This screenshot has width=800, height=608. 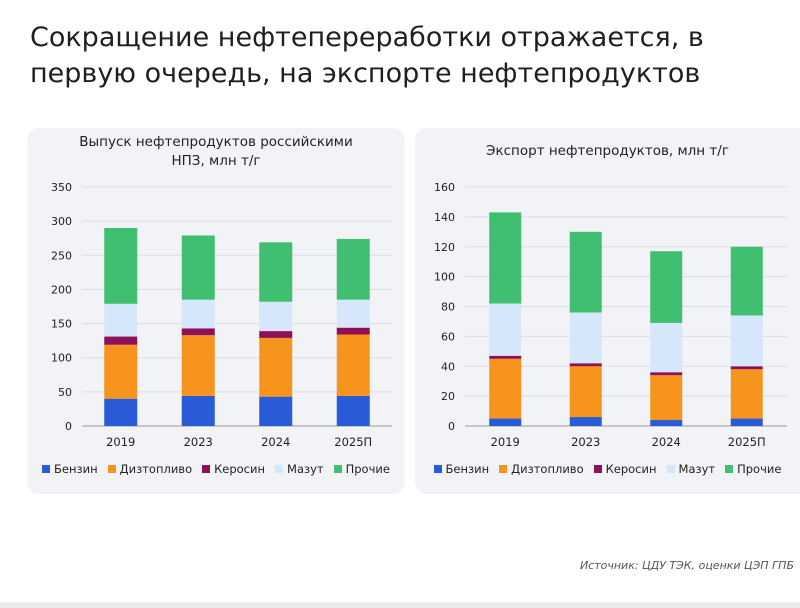 I want to click on source-note: Источник: ЦДУ ТЭК, оценки ЦЭП ГПБ, so click(x=686, y=565).